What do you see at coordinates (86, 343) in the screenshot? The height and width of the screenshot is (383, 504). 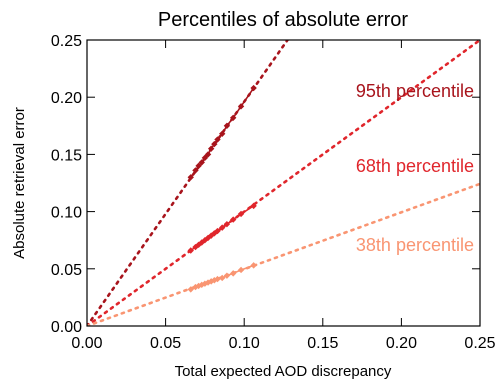 I see `x-tick-label: 0.00` at bounding box center [86, 343].